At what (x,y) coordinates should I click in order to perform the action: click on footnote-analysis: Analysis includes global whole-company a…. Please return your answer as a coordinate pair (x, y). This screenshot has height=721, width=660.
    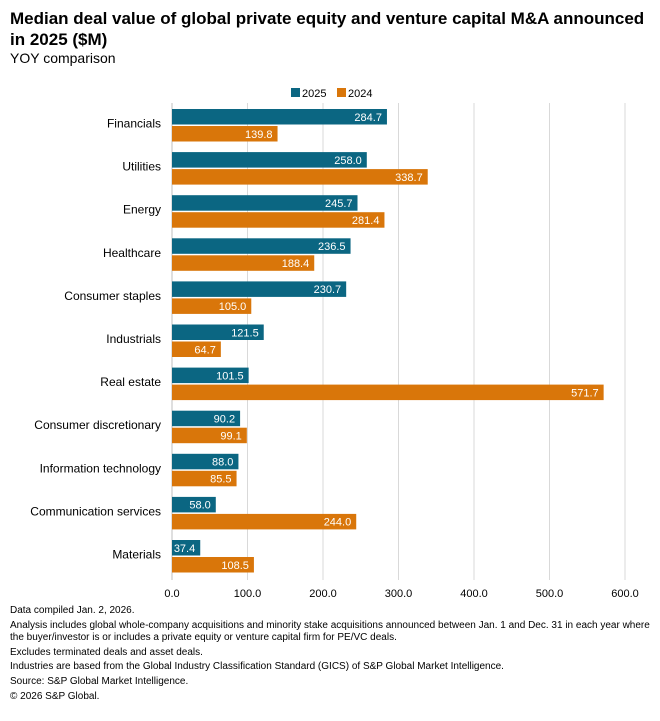
    Looking at the image, I should click on (330, 631).